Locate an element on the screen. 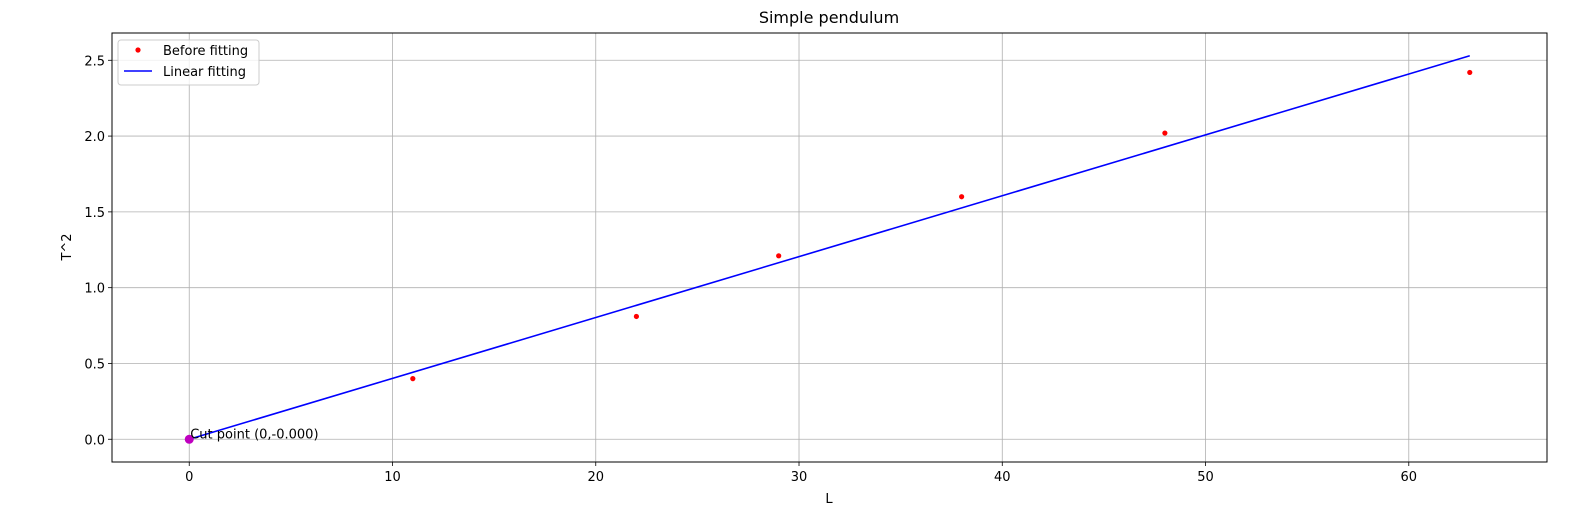 The image size is (1582, 518). x-tick-label: 0 is located at coordinates (189, 477).